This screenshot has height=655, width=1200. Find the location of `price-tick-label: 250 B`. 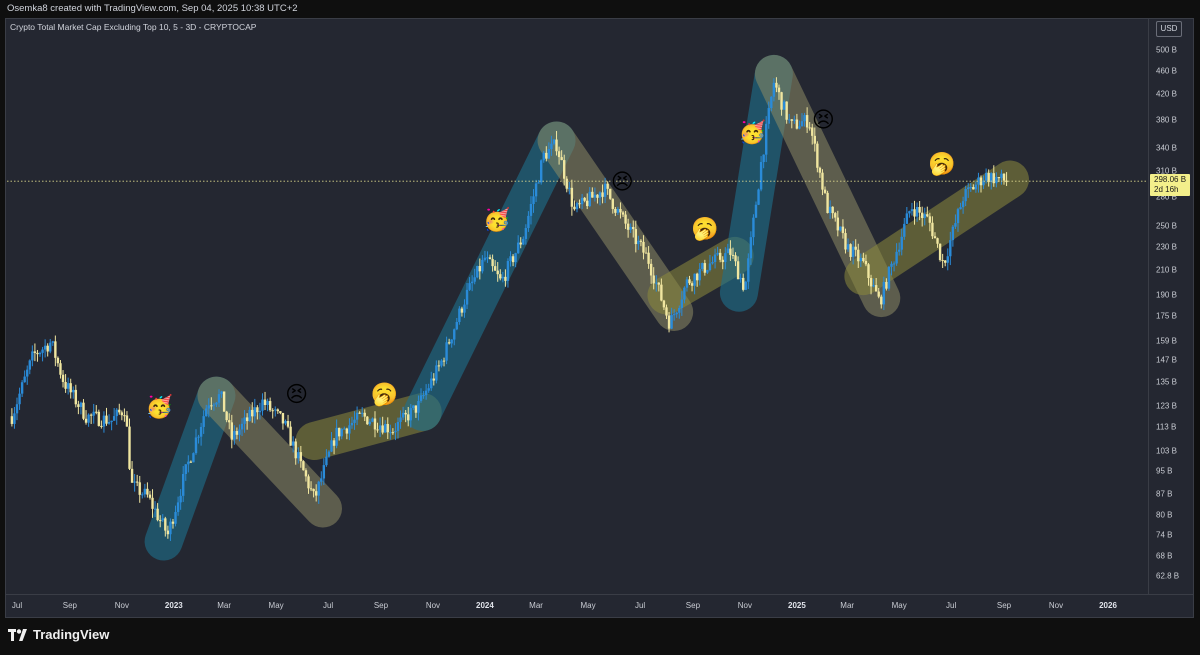

price-tick-label: 250 B is located at coordinates (1166, 226).